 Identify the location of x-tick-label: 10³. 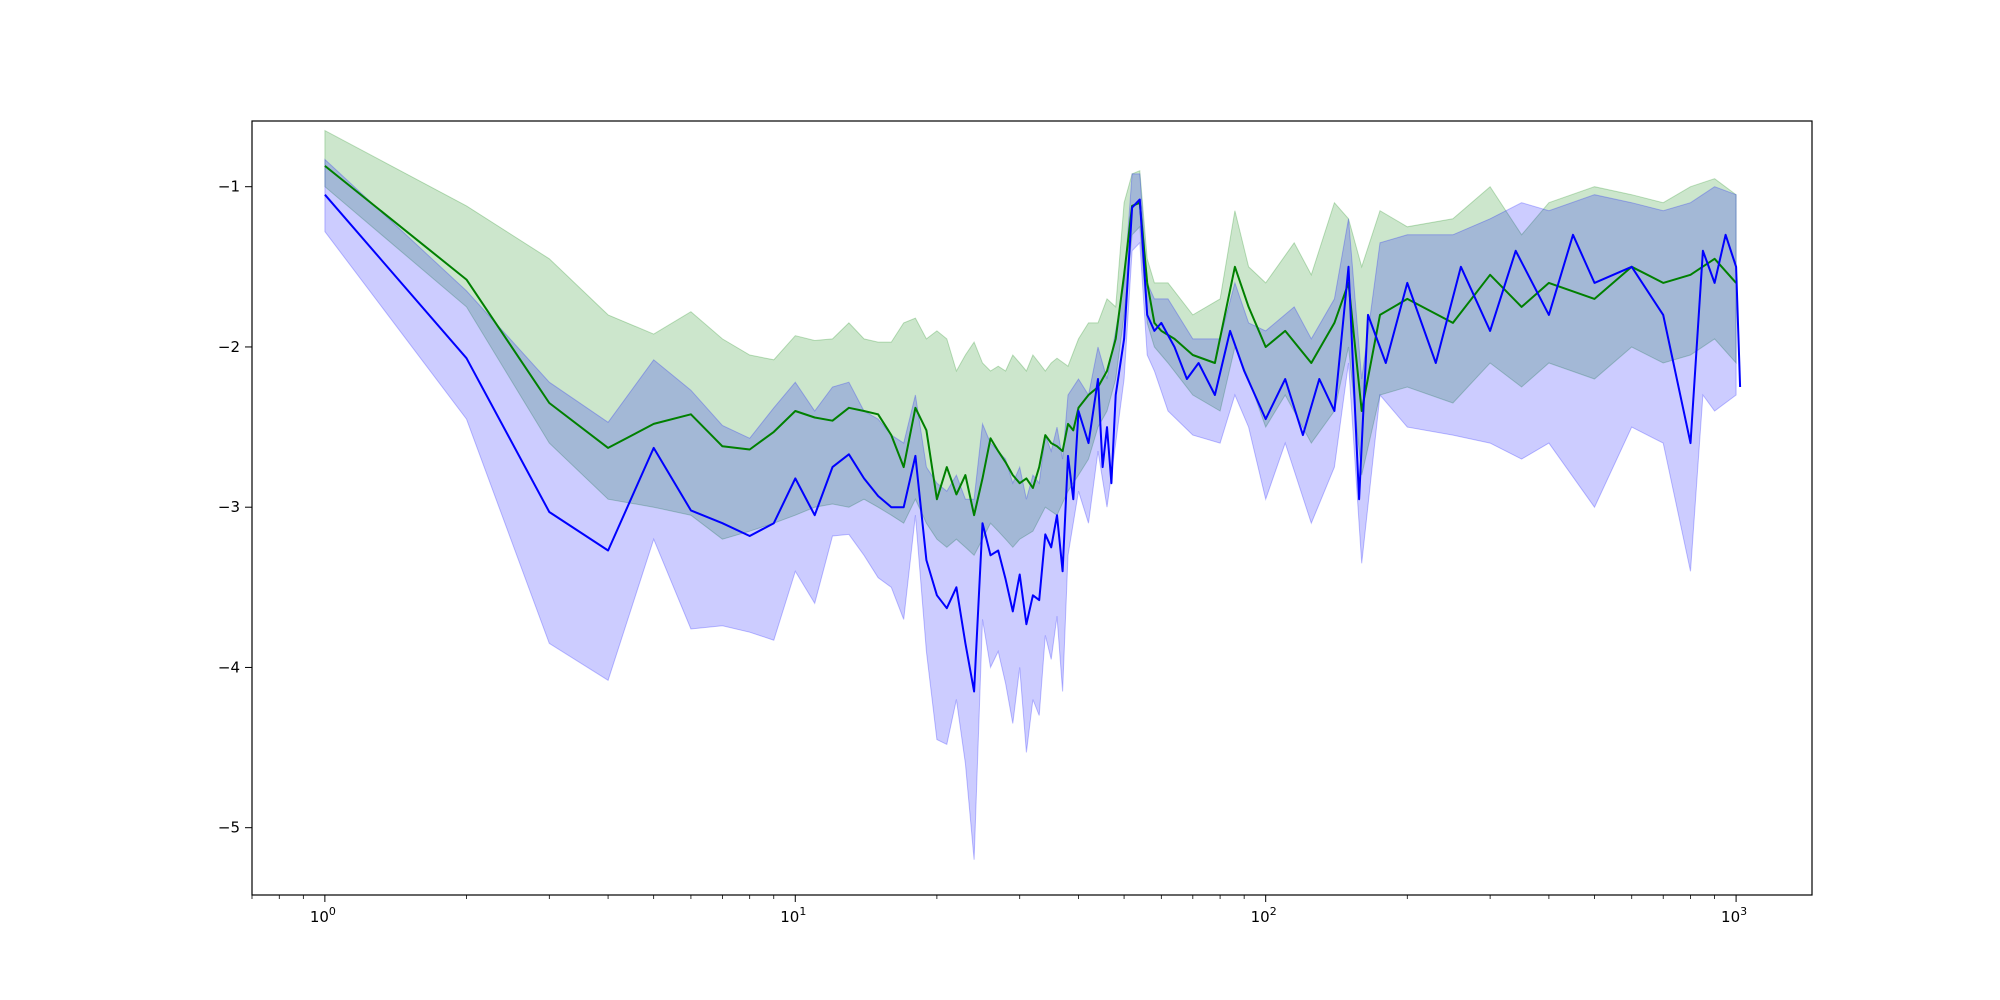
(1734, 915).